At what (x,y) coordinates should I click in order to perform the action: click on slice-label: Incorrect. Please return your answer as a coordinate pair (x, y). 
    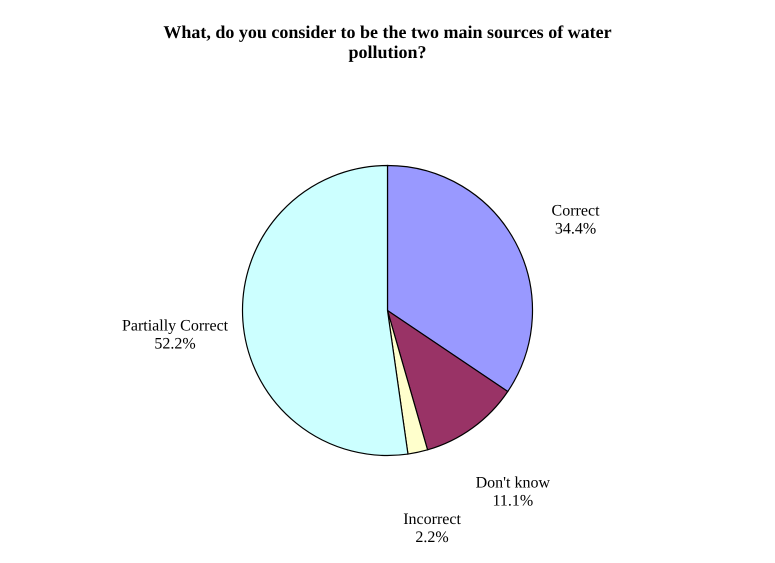
    Looking at the image, I should click on (432, 519).